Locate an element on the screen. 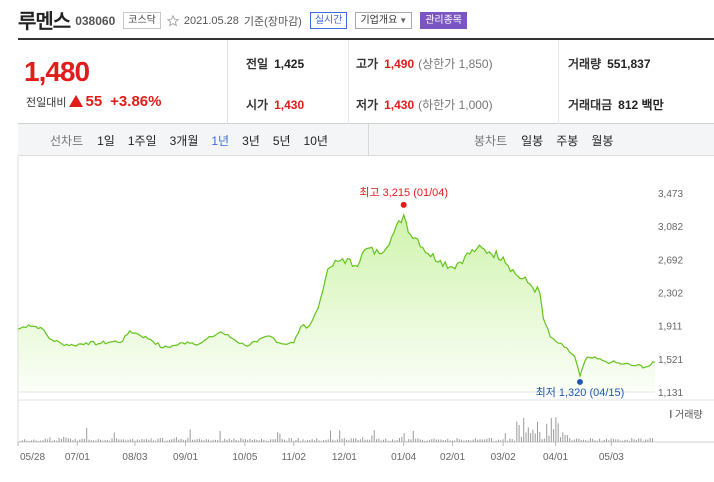 This screenshot has height=482, width=714. chevron-down-icon: ▼ is located at coordinates (403, 20).